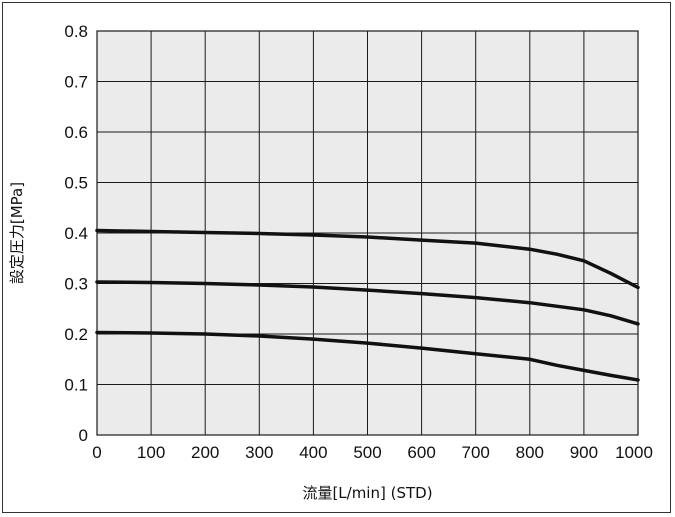  What do you see at coordinates (476, 452) in the screenshot?
I see `x-tick-label: 700` at bounding box center [476, 452].